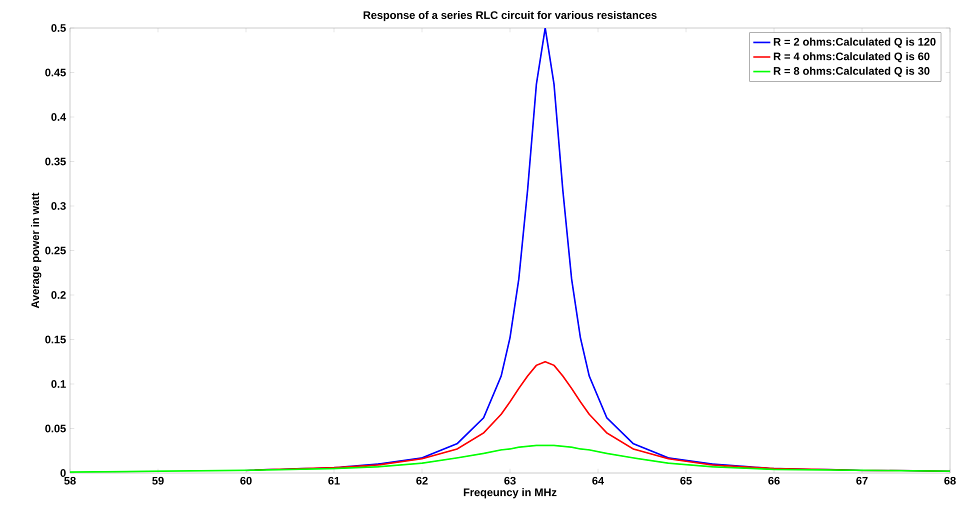  Describe the element at coordinates (58, 206) in the screenshot. I see `y-tick-label: 0.3` at that location.